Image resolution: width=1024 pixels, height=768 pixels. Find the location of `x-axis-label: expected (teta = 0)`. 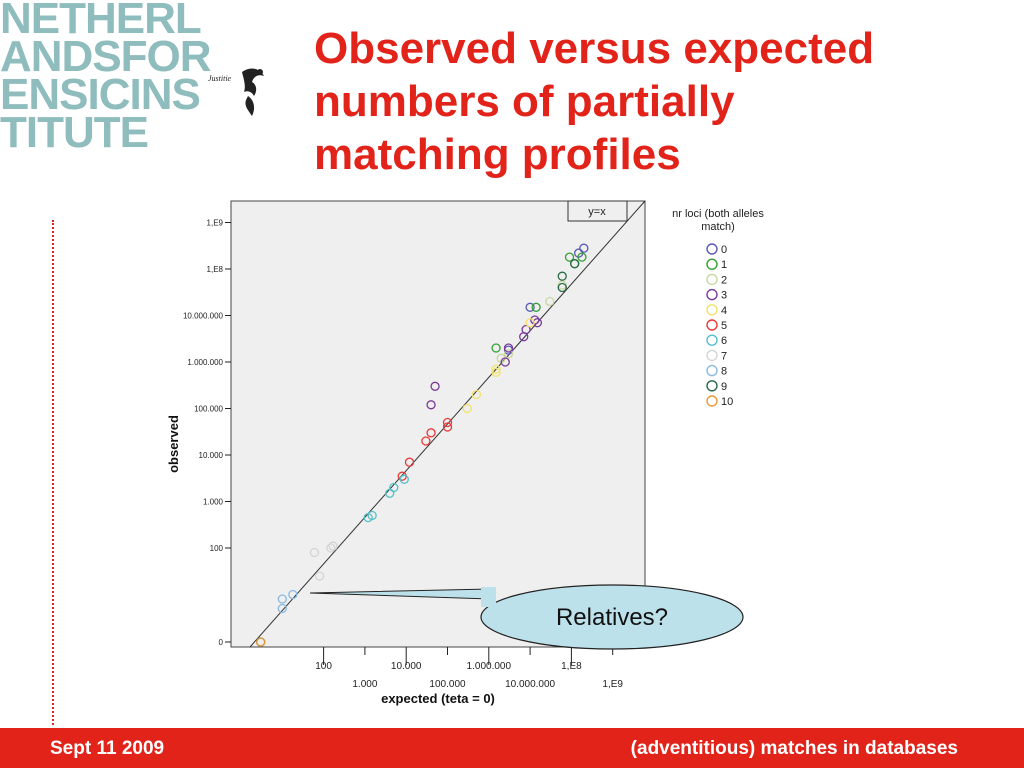

x-axis-label: expected (teta = 0) is located at coordinates (438, 698).